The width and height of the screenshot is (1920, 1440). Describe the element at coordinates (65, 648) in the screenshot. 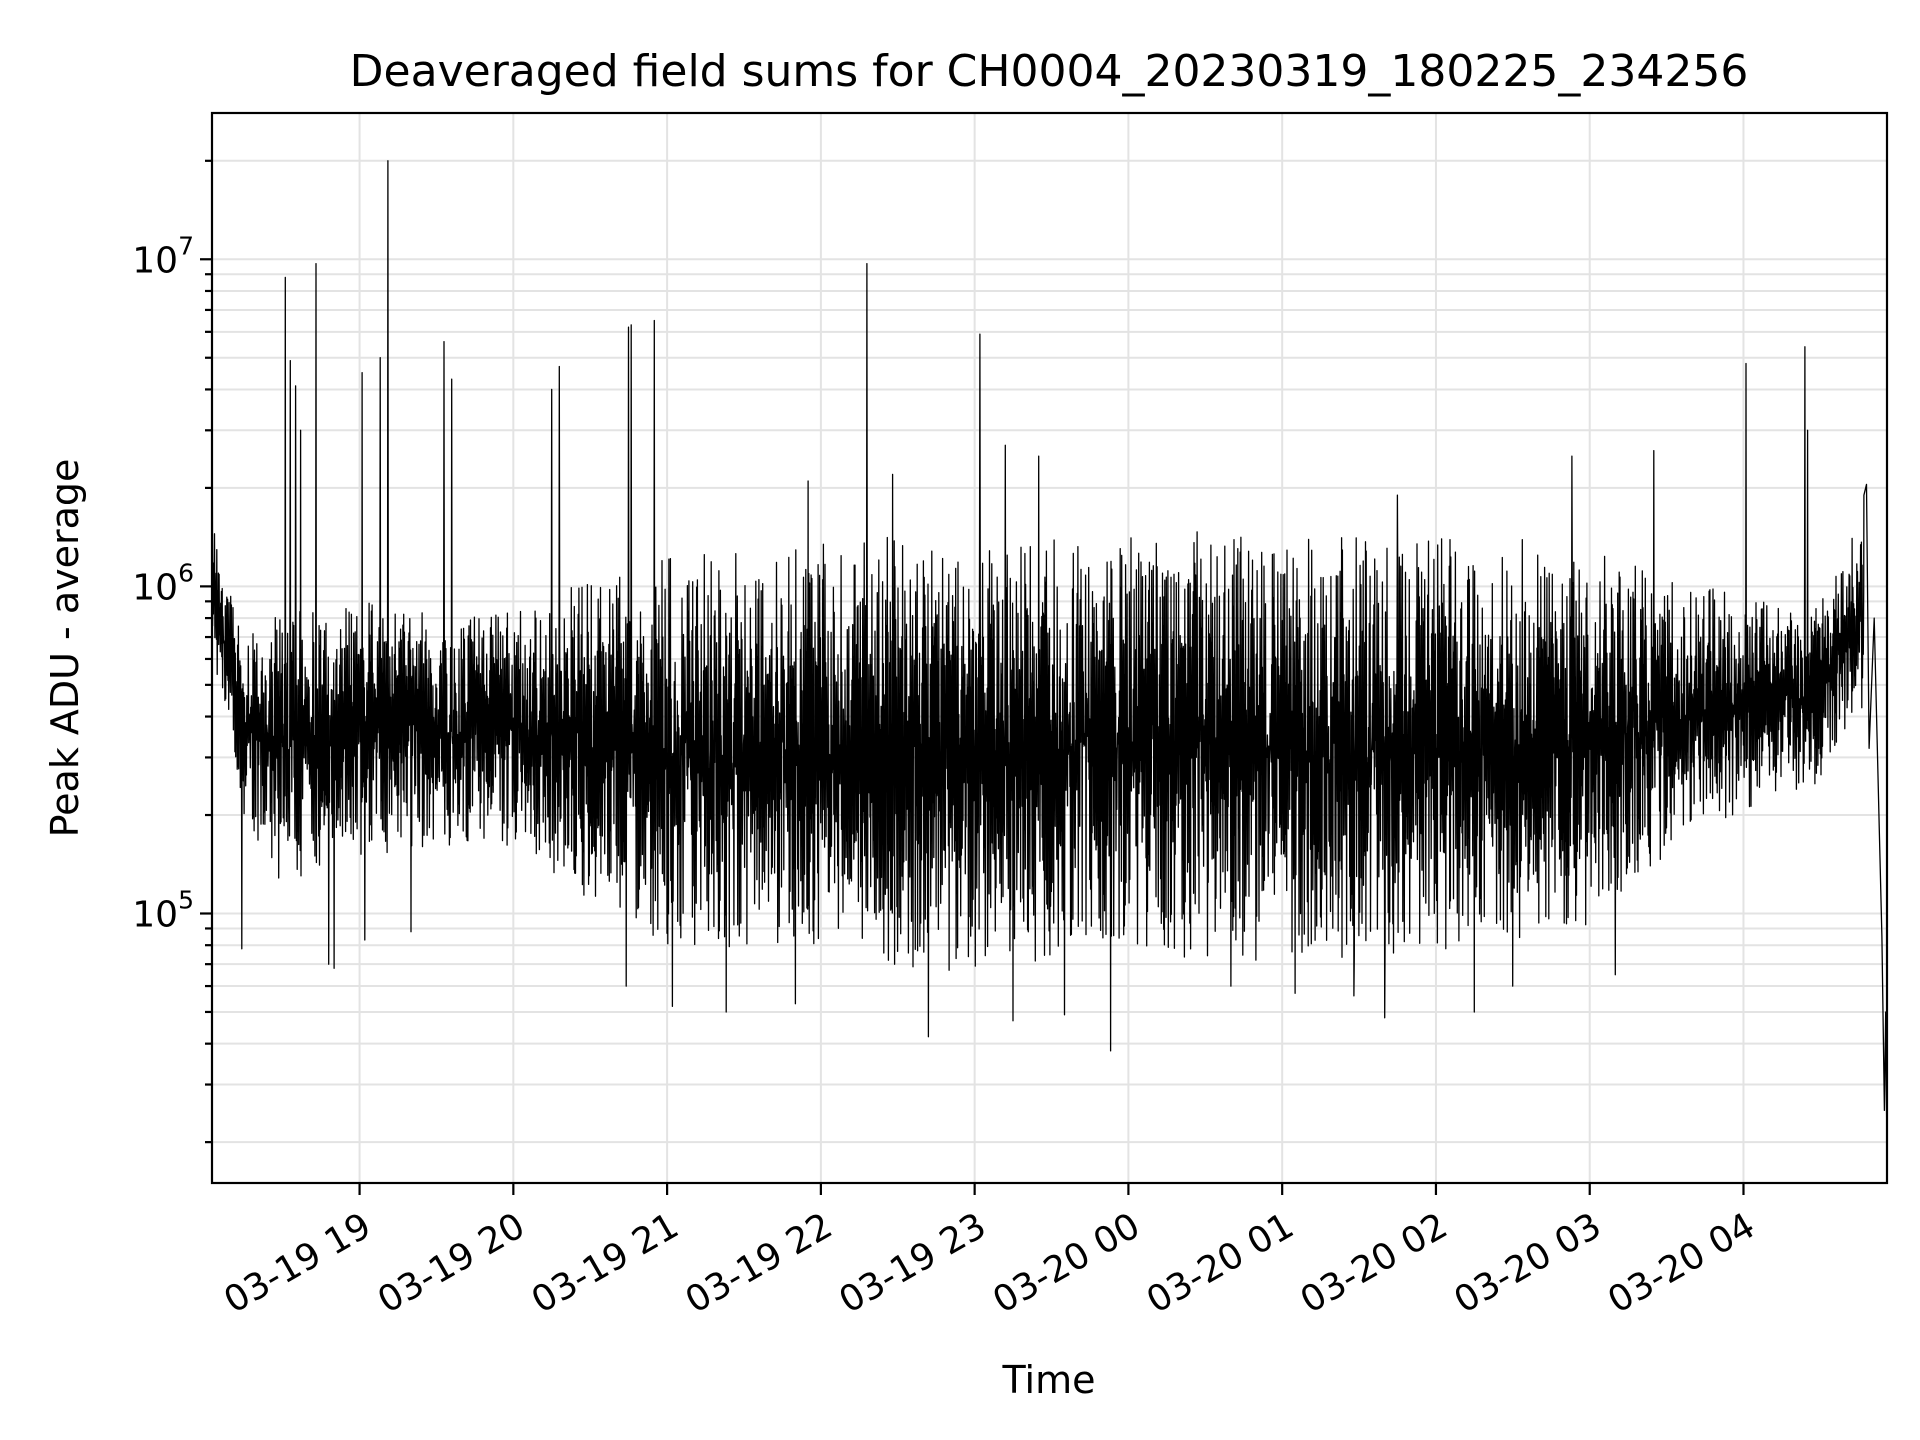

I see `y-axis-label: Peak ADU - average` at that location.